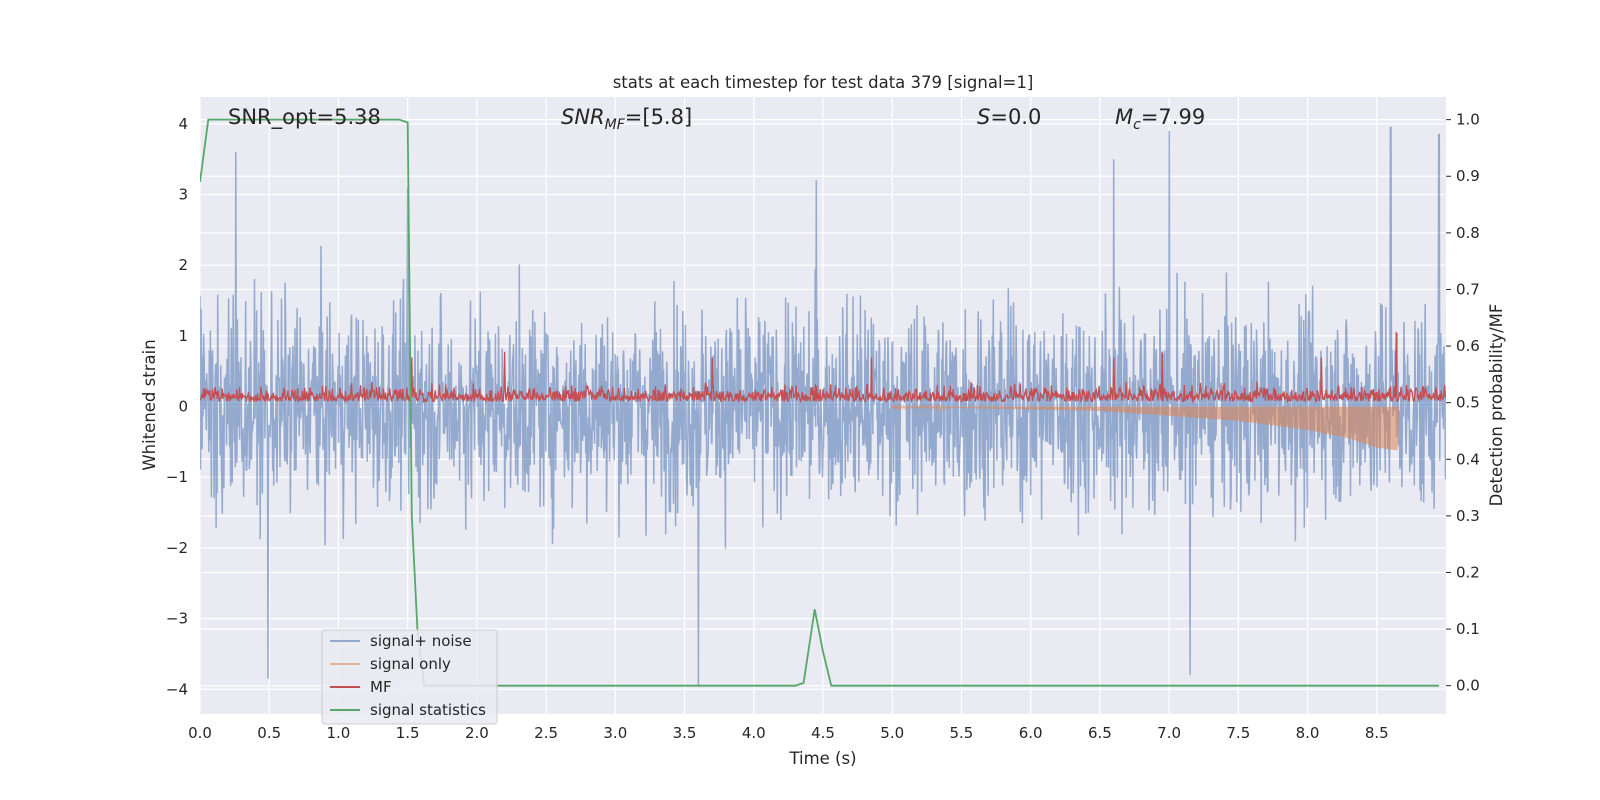  What do you see at coordinates (1468, 403) in the screenshot?
I see `y-tick-label-right: 0.5` at bounding box center [1468, 403].